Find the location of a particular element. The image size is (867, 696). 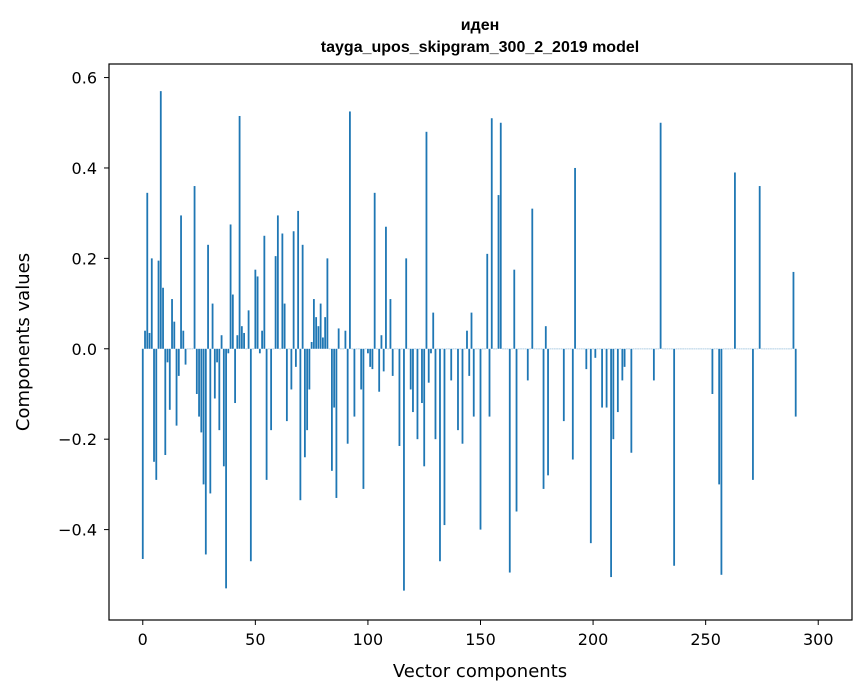

x-axis: 0 50 100 150 200 250 300 is located at coordinates (486, 634).